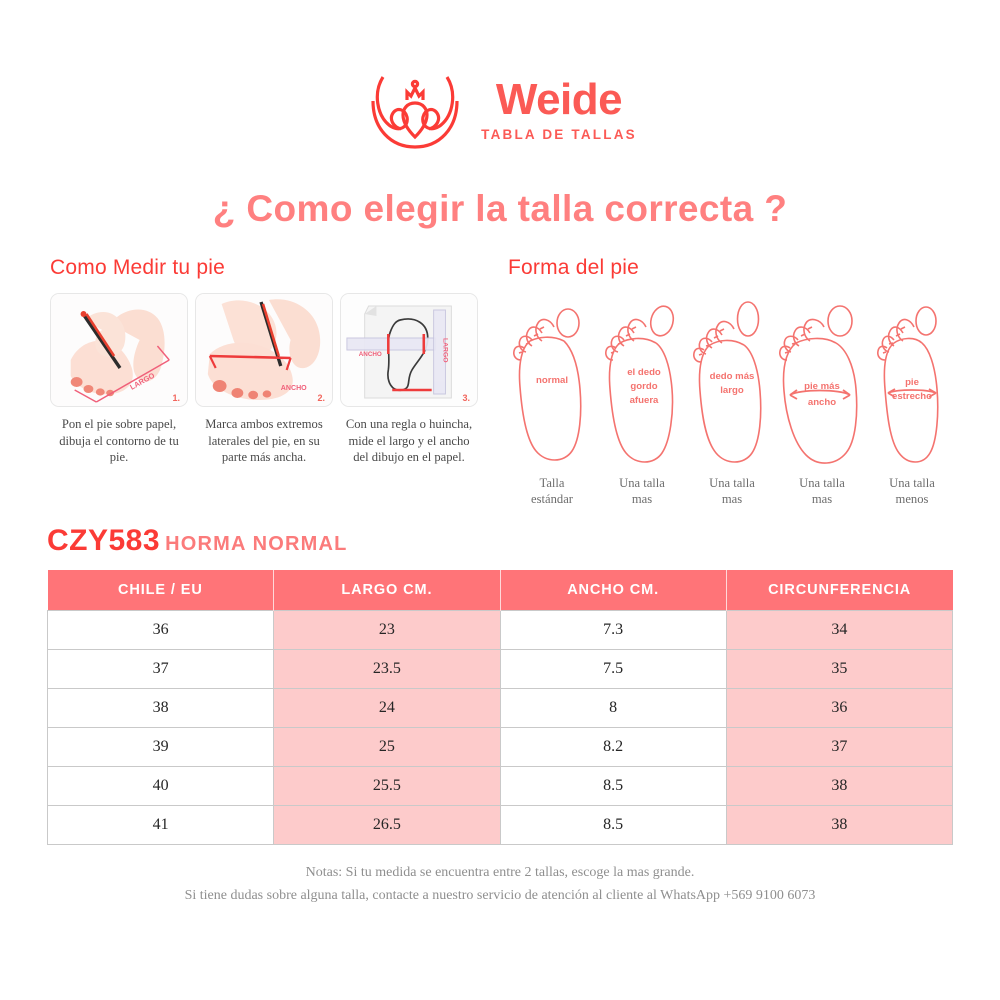 Image resolution: width=1000 pixels, height=1000 pixels. Describe the element at coordinates (160, 785) in the screenshot. I see `cell-size: 40` at that location.